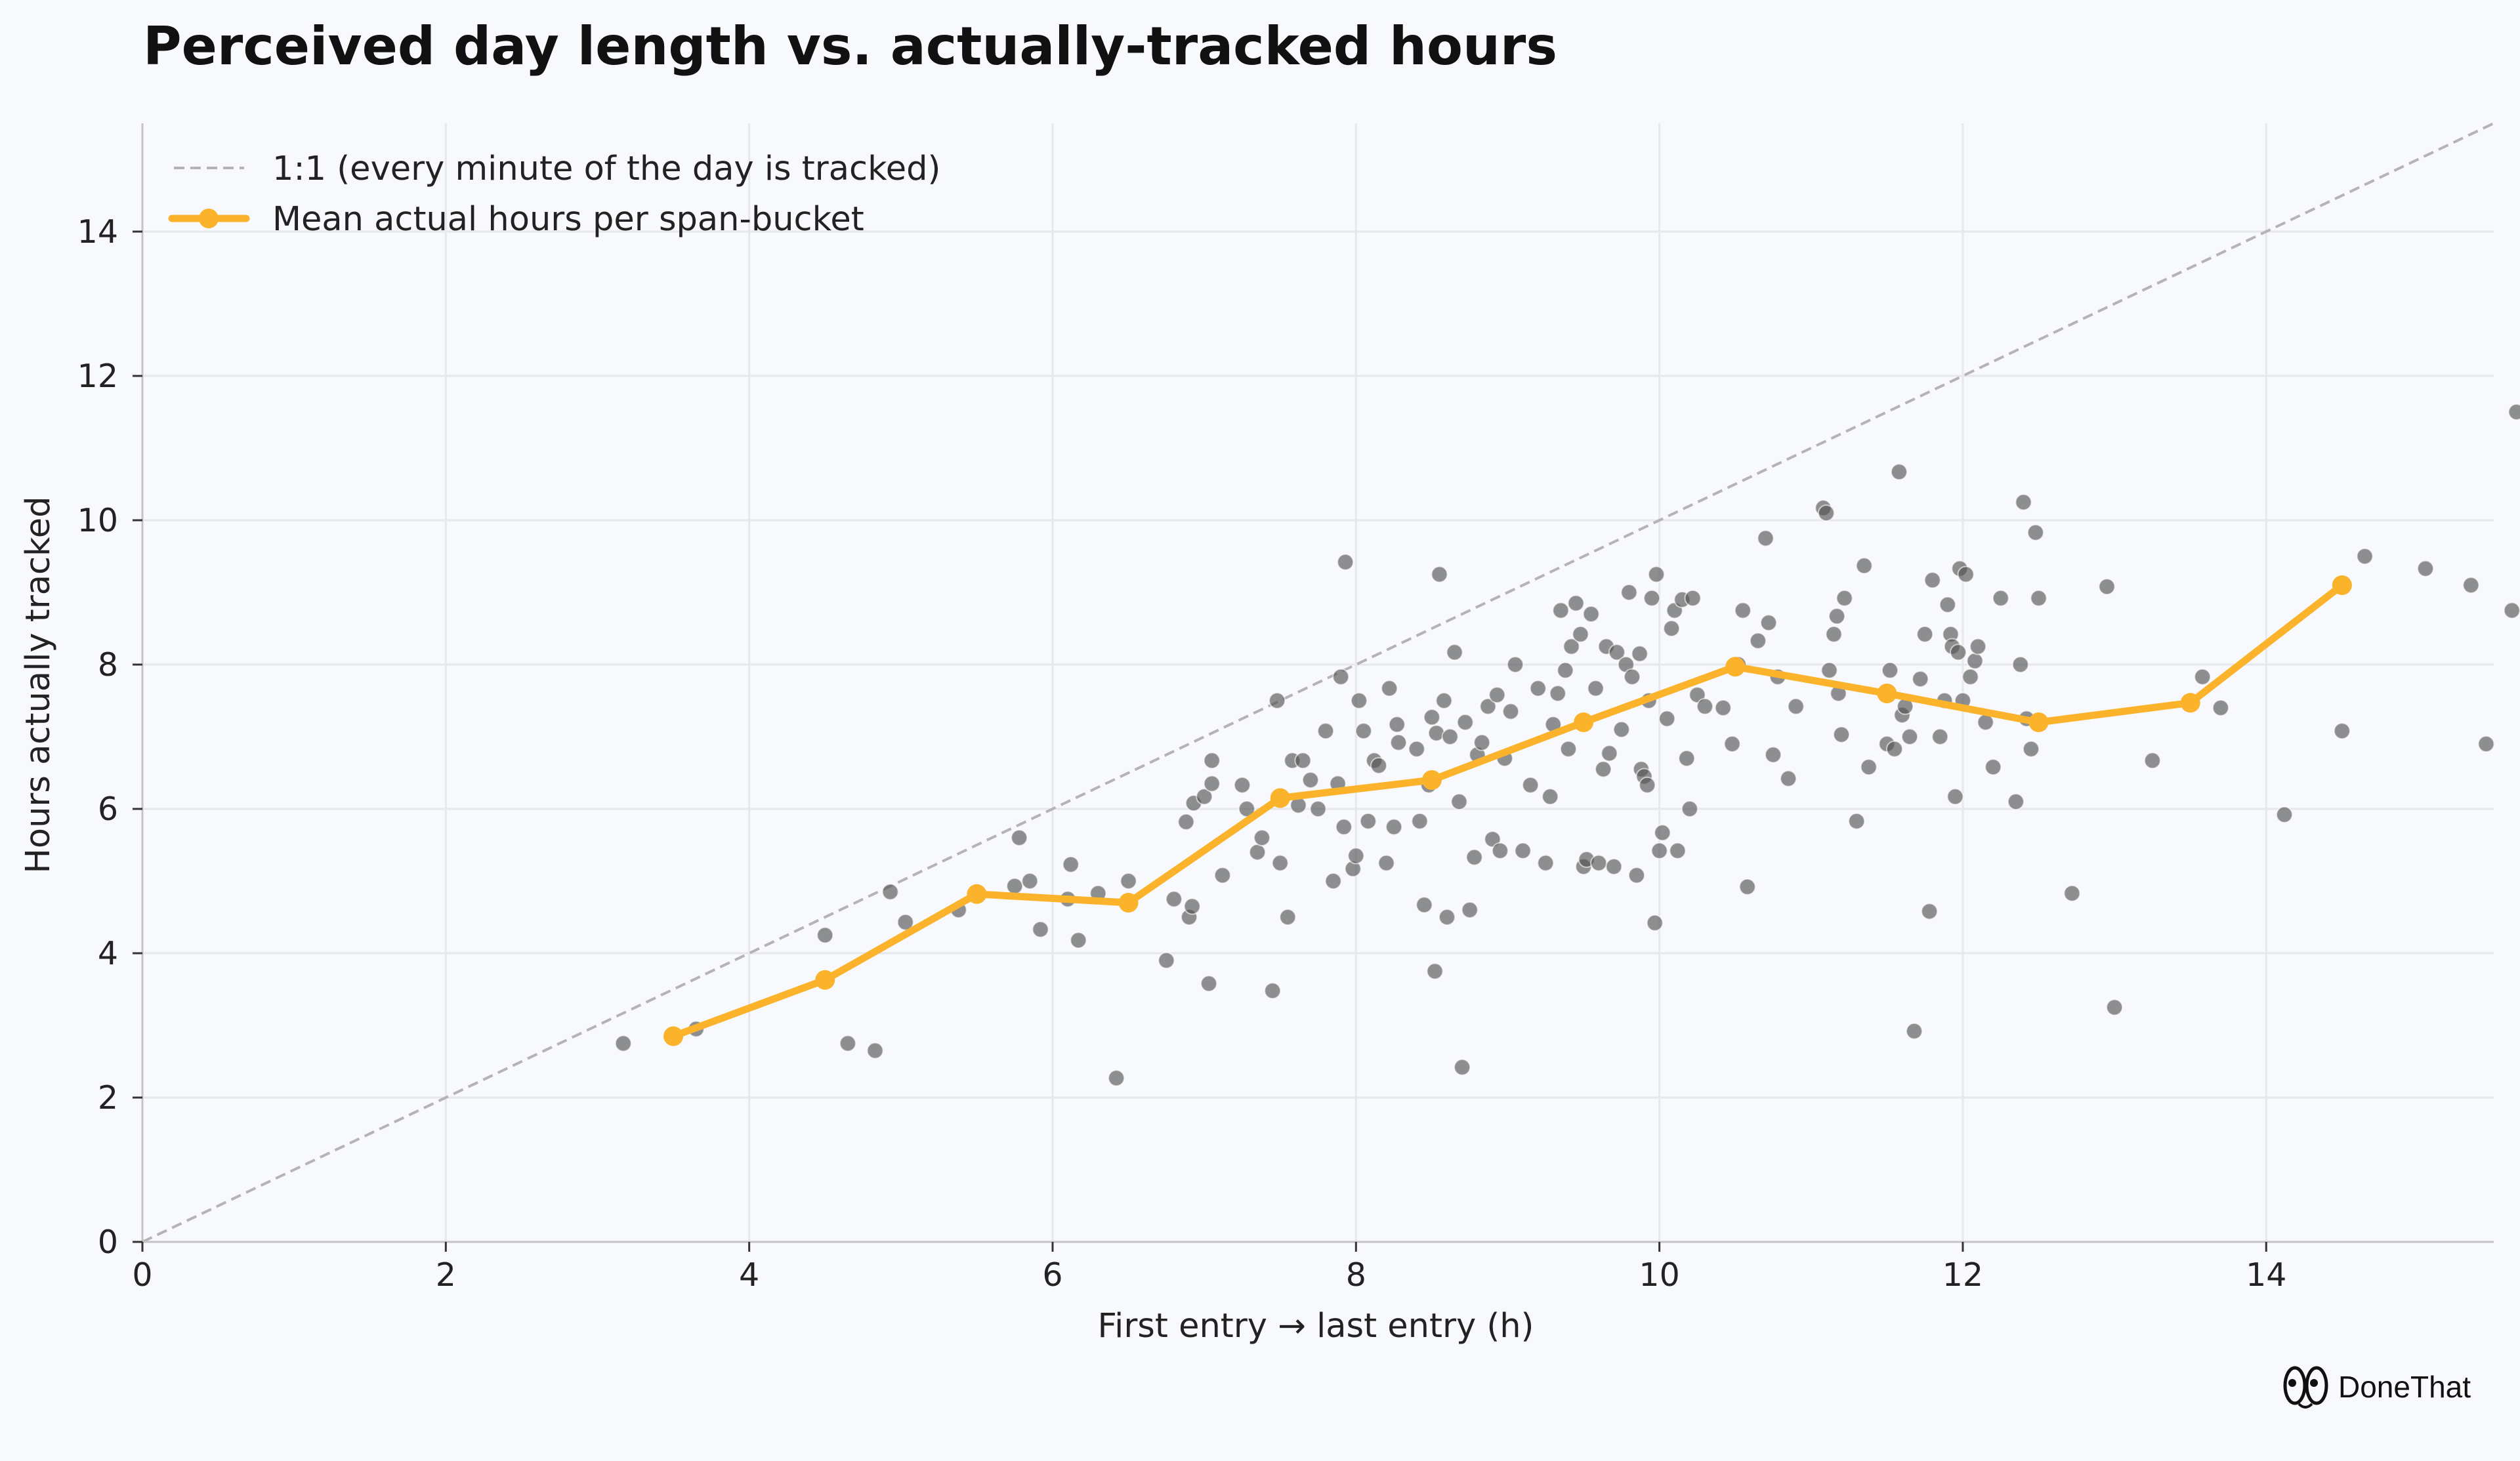 The width and height of the screenshot is (2520, 1461). What do you see at coordinates (1356, 1275) in the screenshot?
I see `x-tick-label: 8` at bounding box center [1356, 1275].